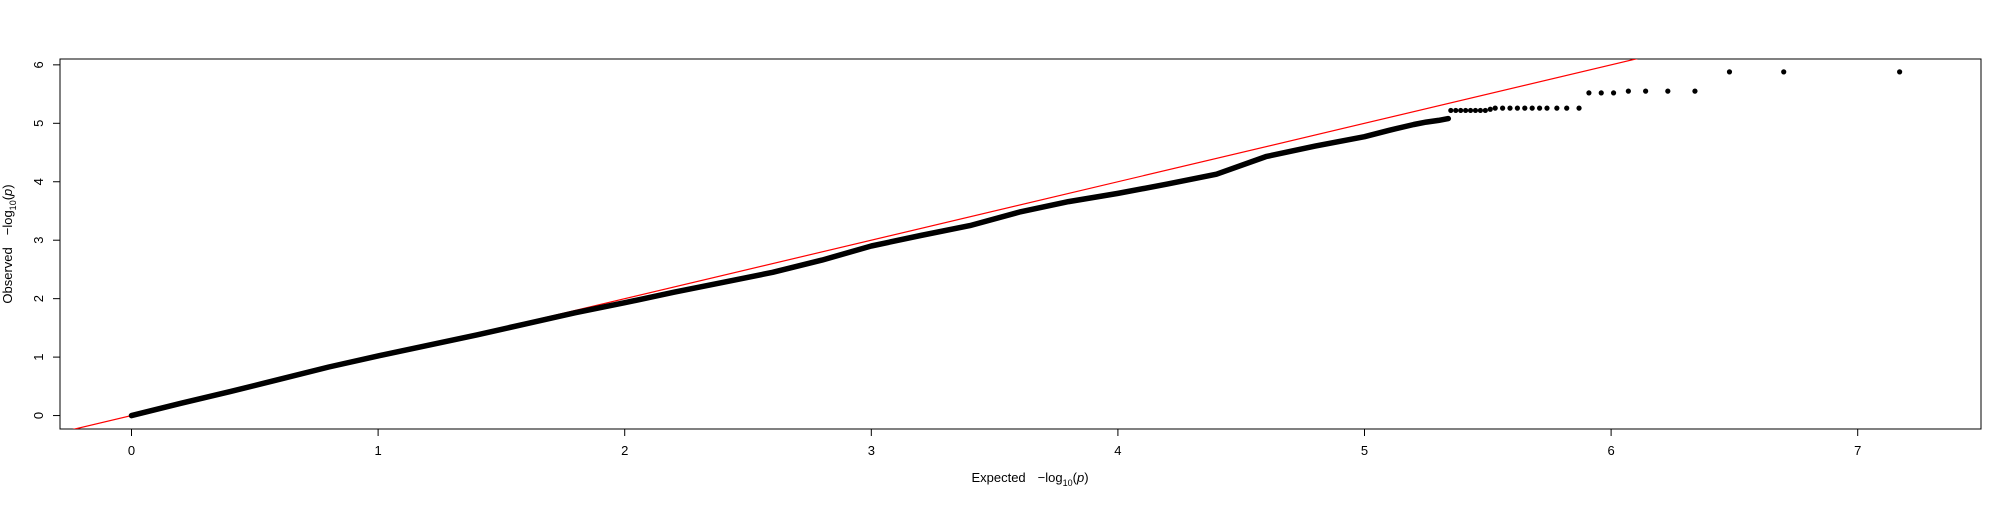  Describe the element at coordinates (624, 450) in the screenshot. I see `x-tick-label: 2` at that location.